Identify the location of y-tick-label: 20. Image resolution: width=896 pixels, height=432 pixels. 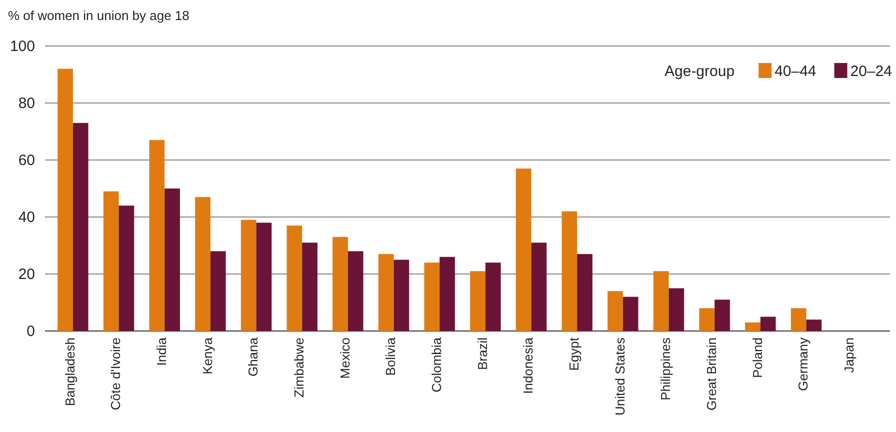
(26, 274).